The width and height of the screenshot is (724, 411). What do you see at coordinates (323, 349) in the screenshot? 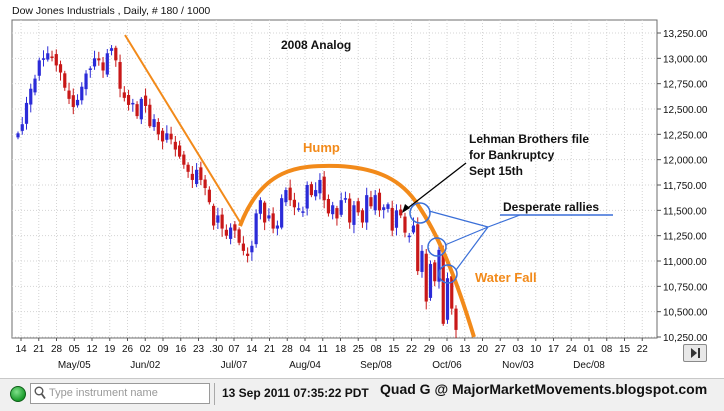
I see `x-tick-label: 11` at bounding box center [323, 349].